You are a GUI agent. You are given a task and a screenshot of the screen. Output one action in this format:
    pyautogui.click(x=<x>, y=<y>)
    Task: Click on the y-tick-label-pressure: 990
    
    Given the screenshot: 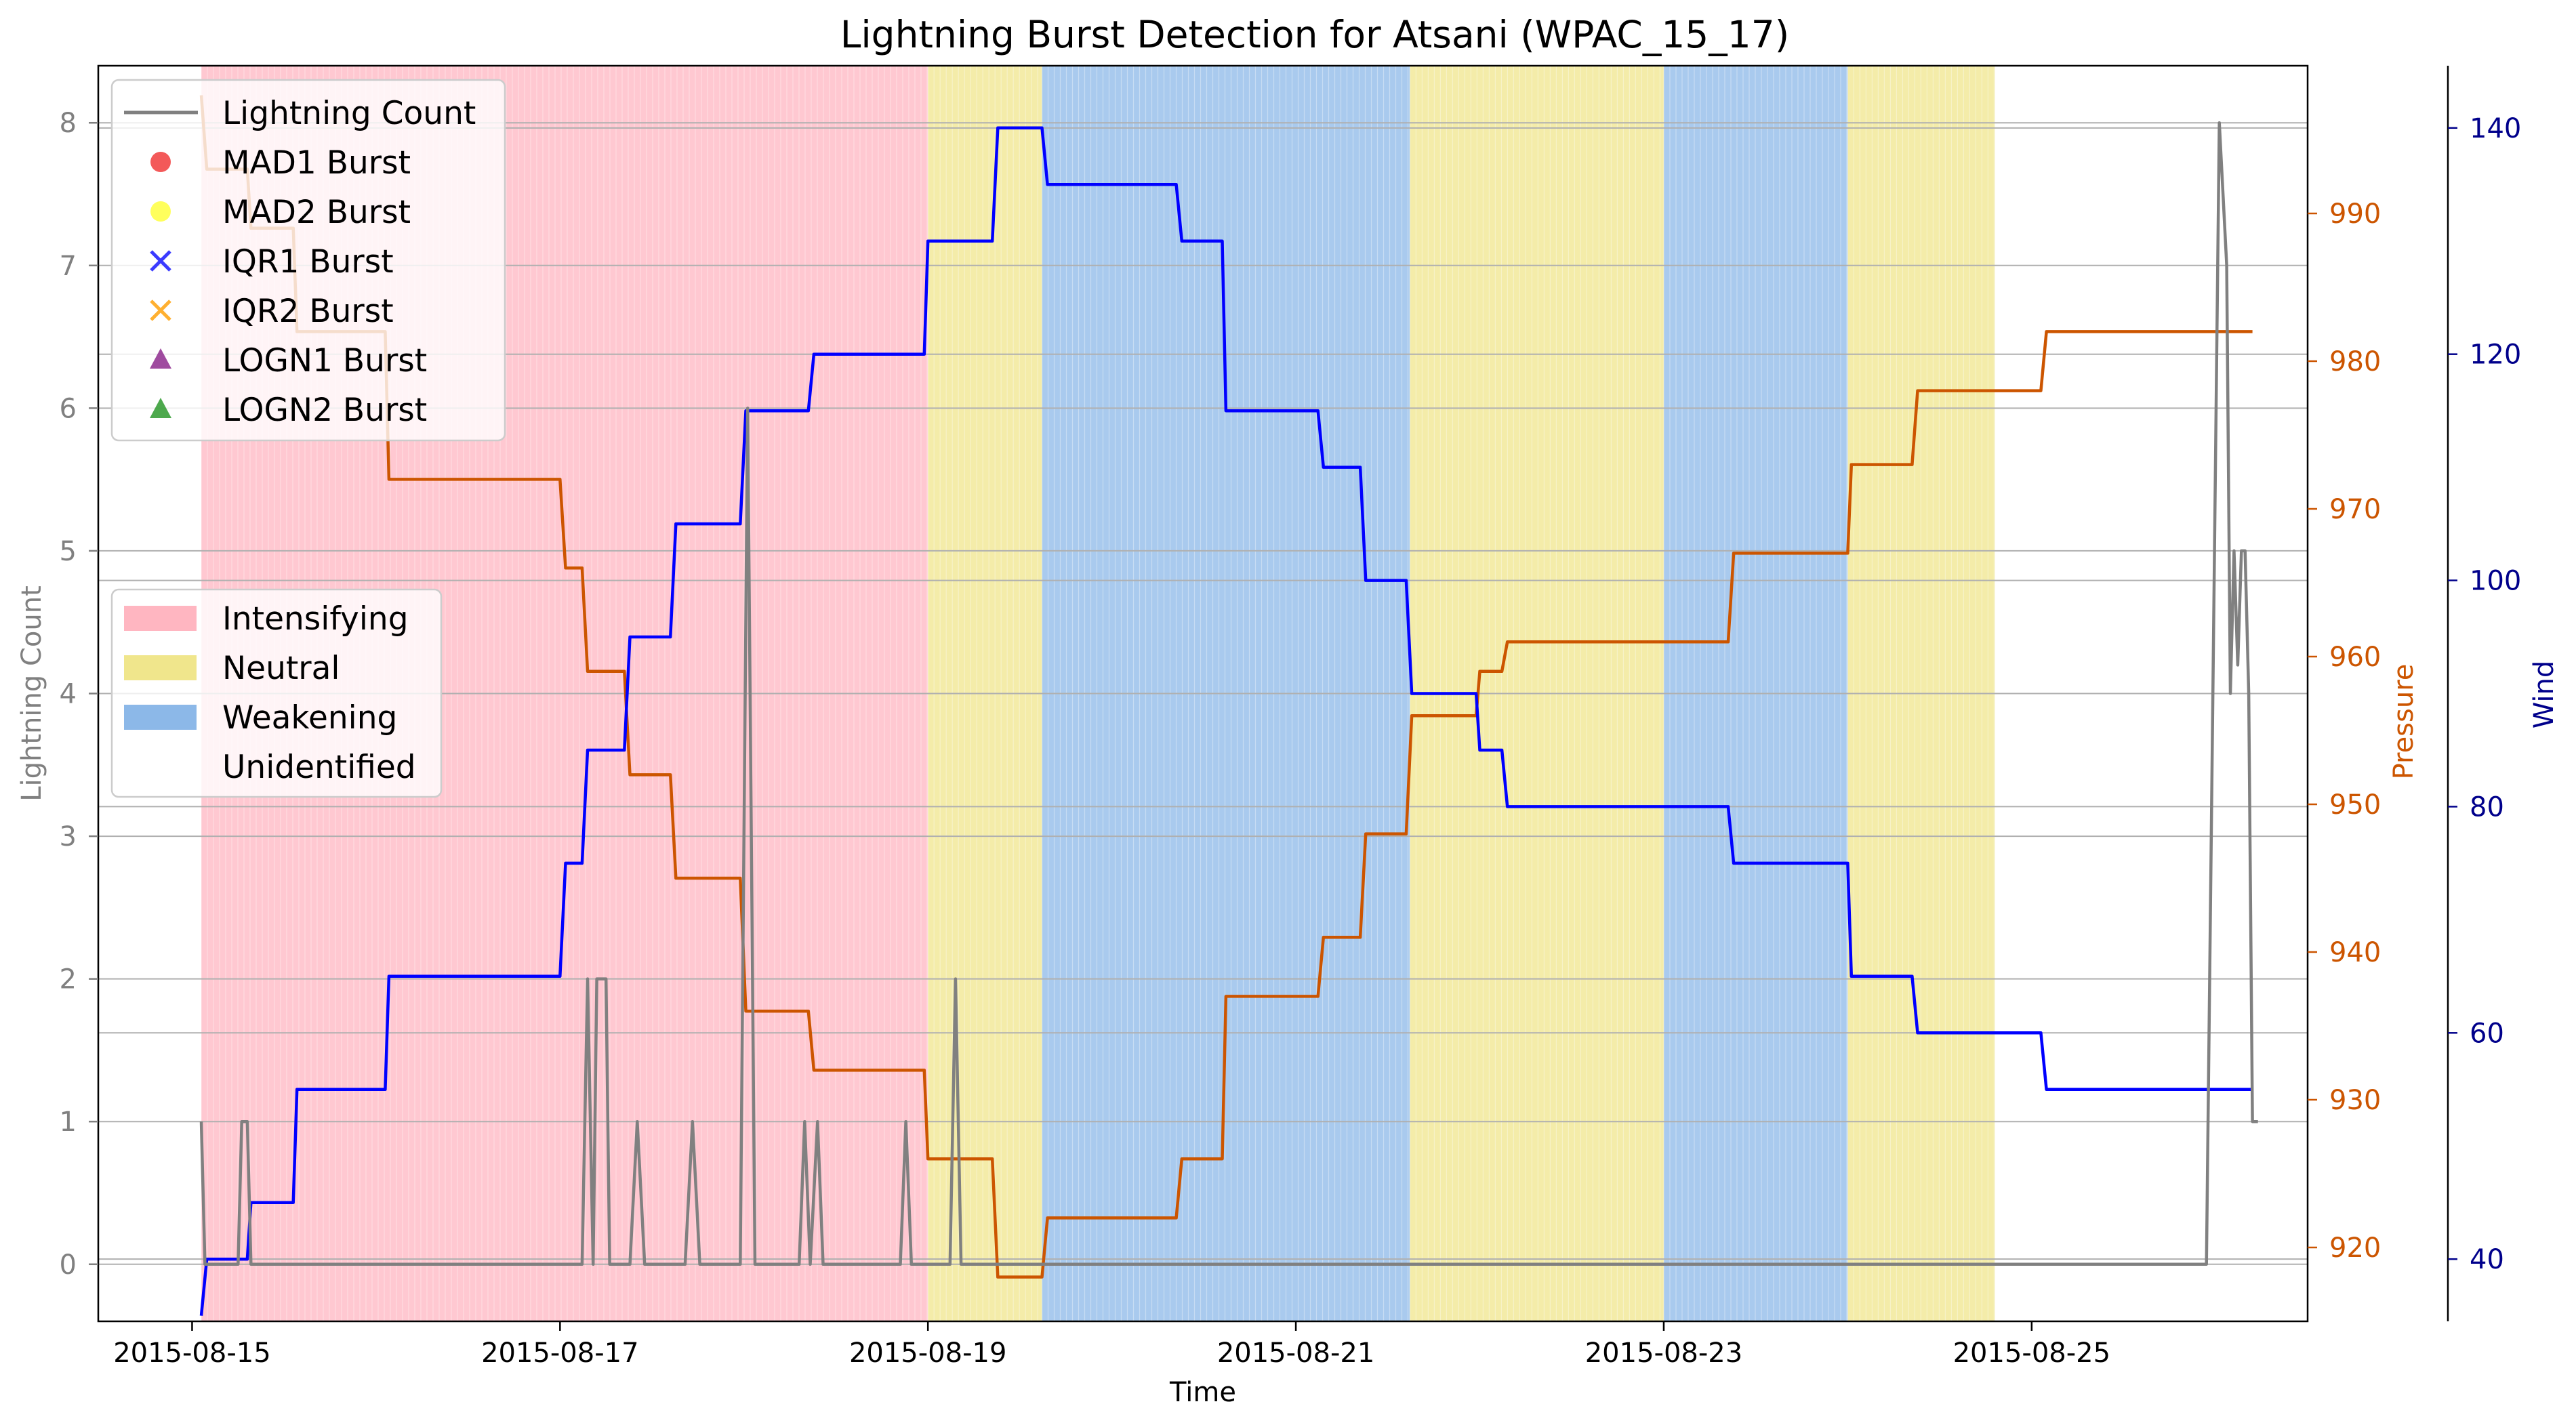 What is the action you would take?
    pyautogui.click(x=2355, y=214)
    